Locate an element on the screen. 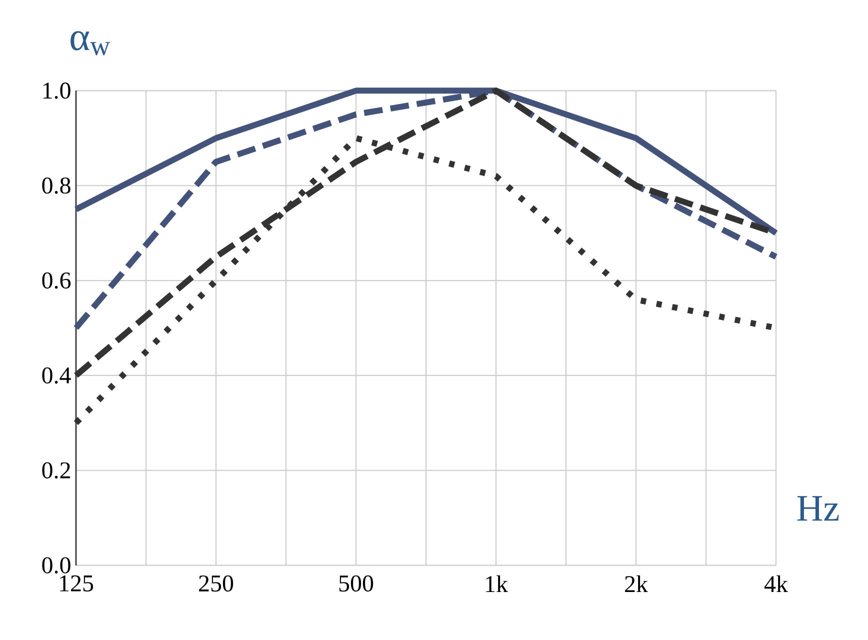 This screenshot has width=868, height=640. x-tick-label: 1k is located at coordinates (497, 583).